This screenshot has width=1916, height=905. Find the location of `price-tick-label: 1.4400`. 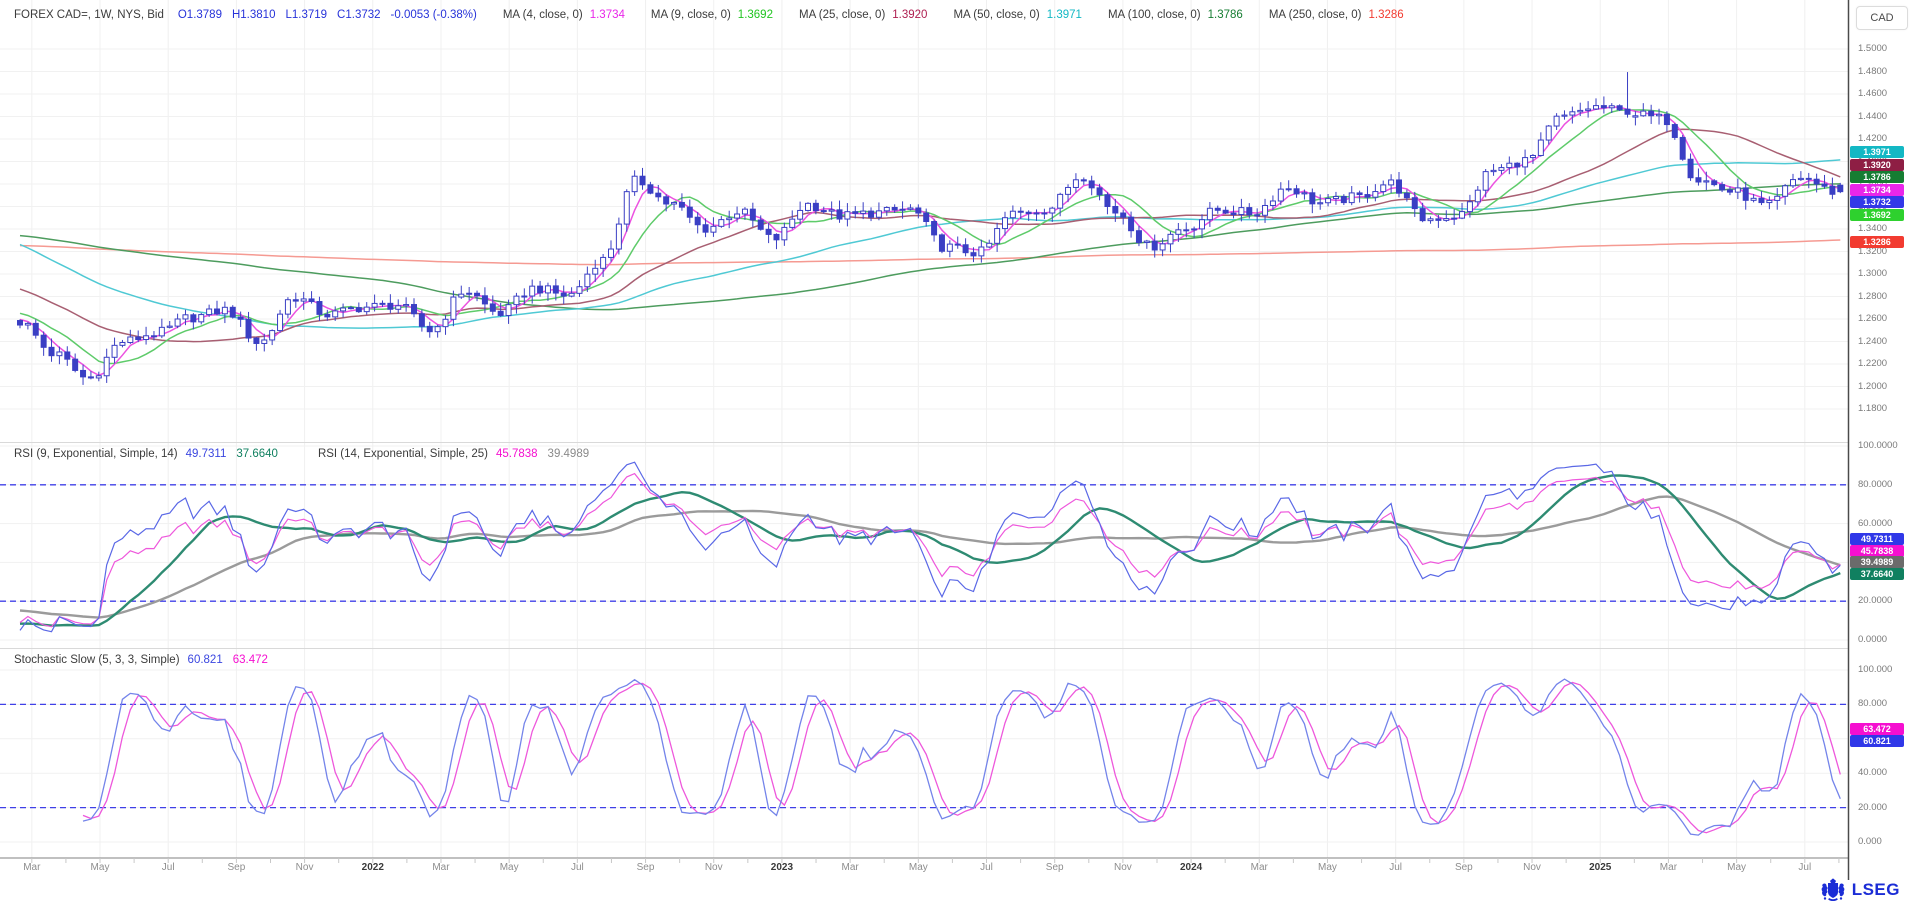

price-tick-label: 1.4400 is located at coordinates (1873, 116).